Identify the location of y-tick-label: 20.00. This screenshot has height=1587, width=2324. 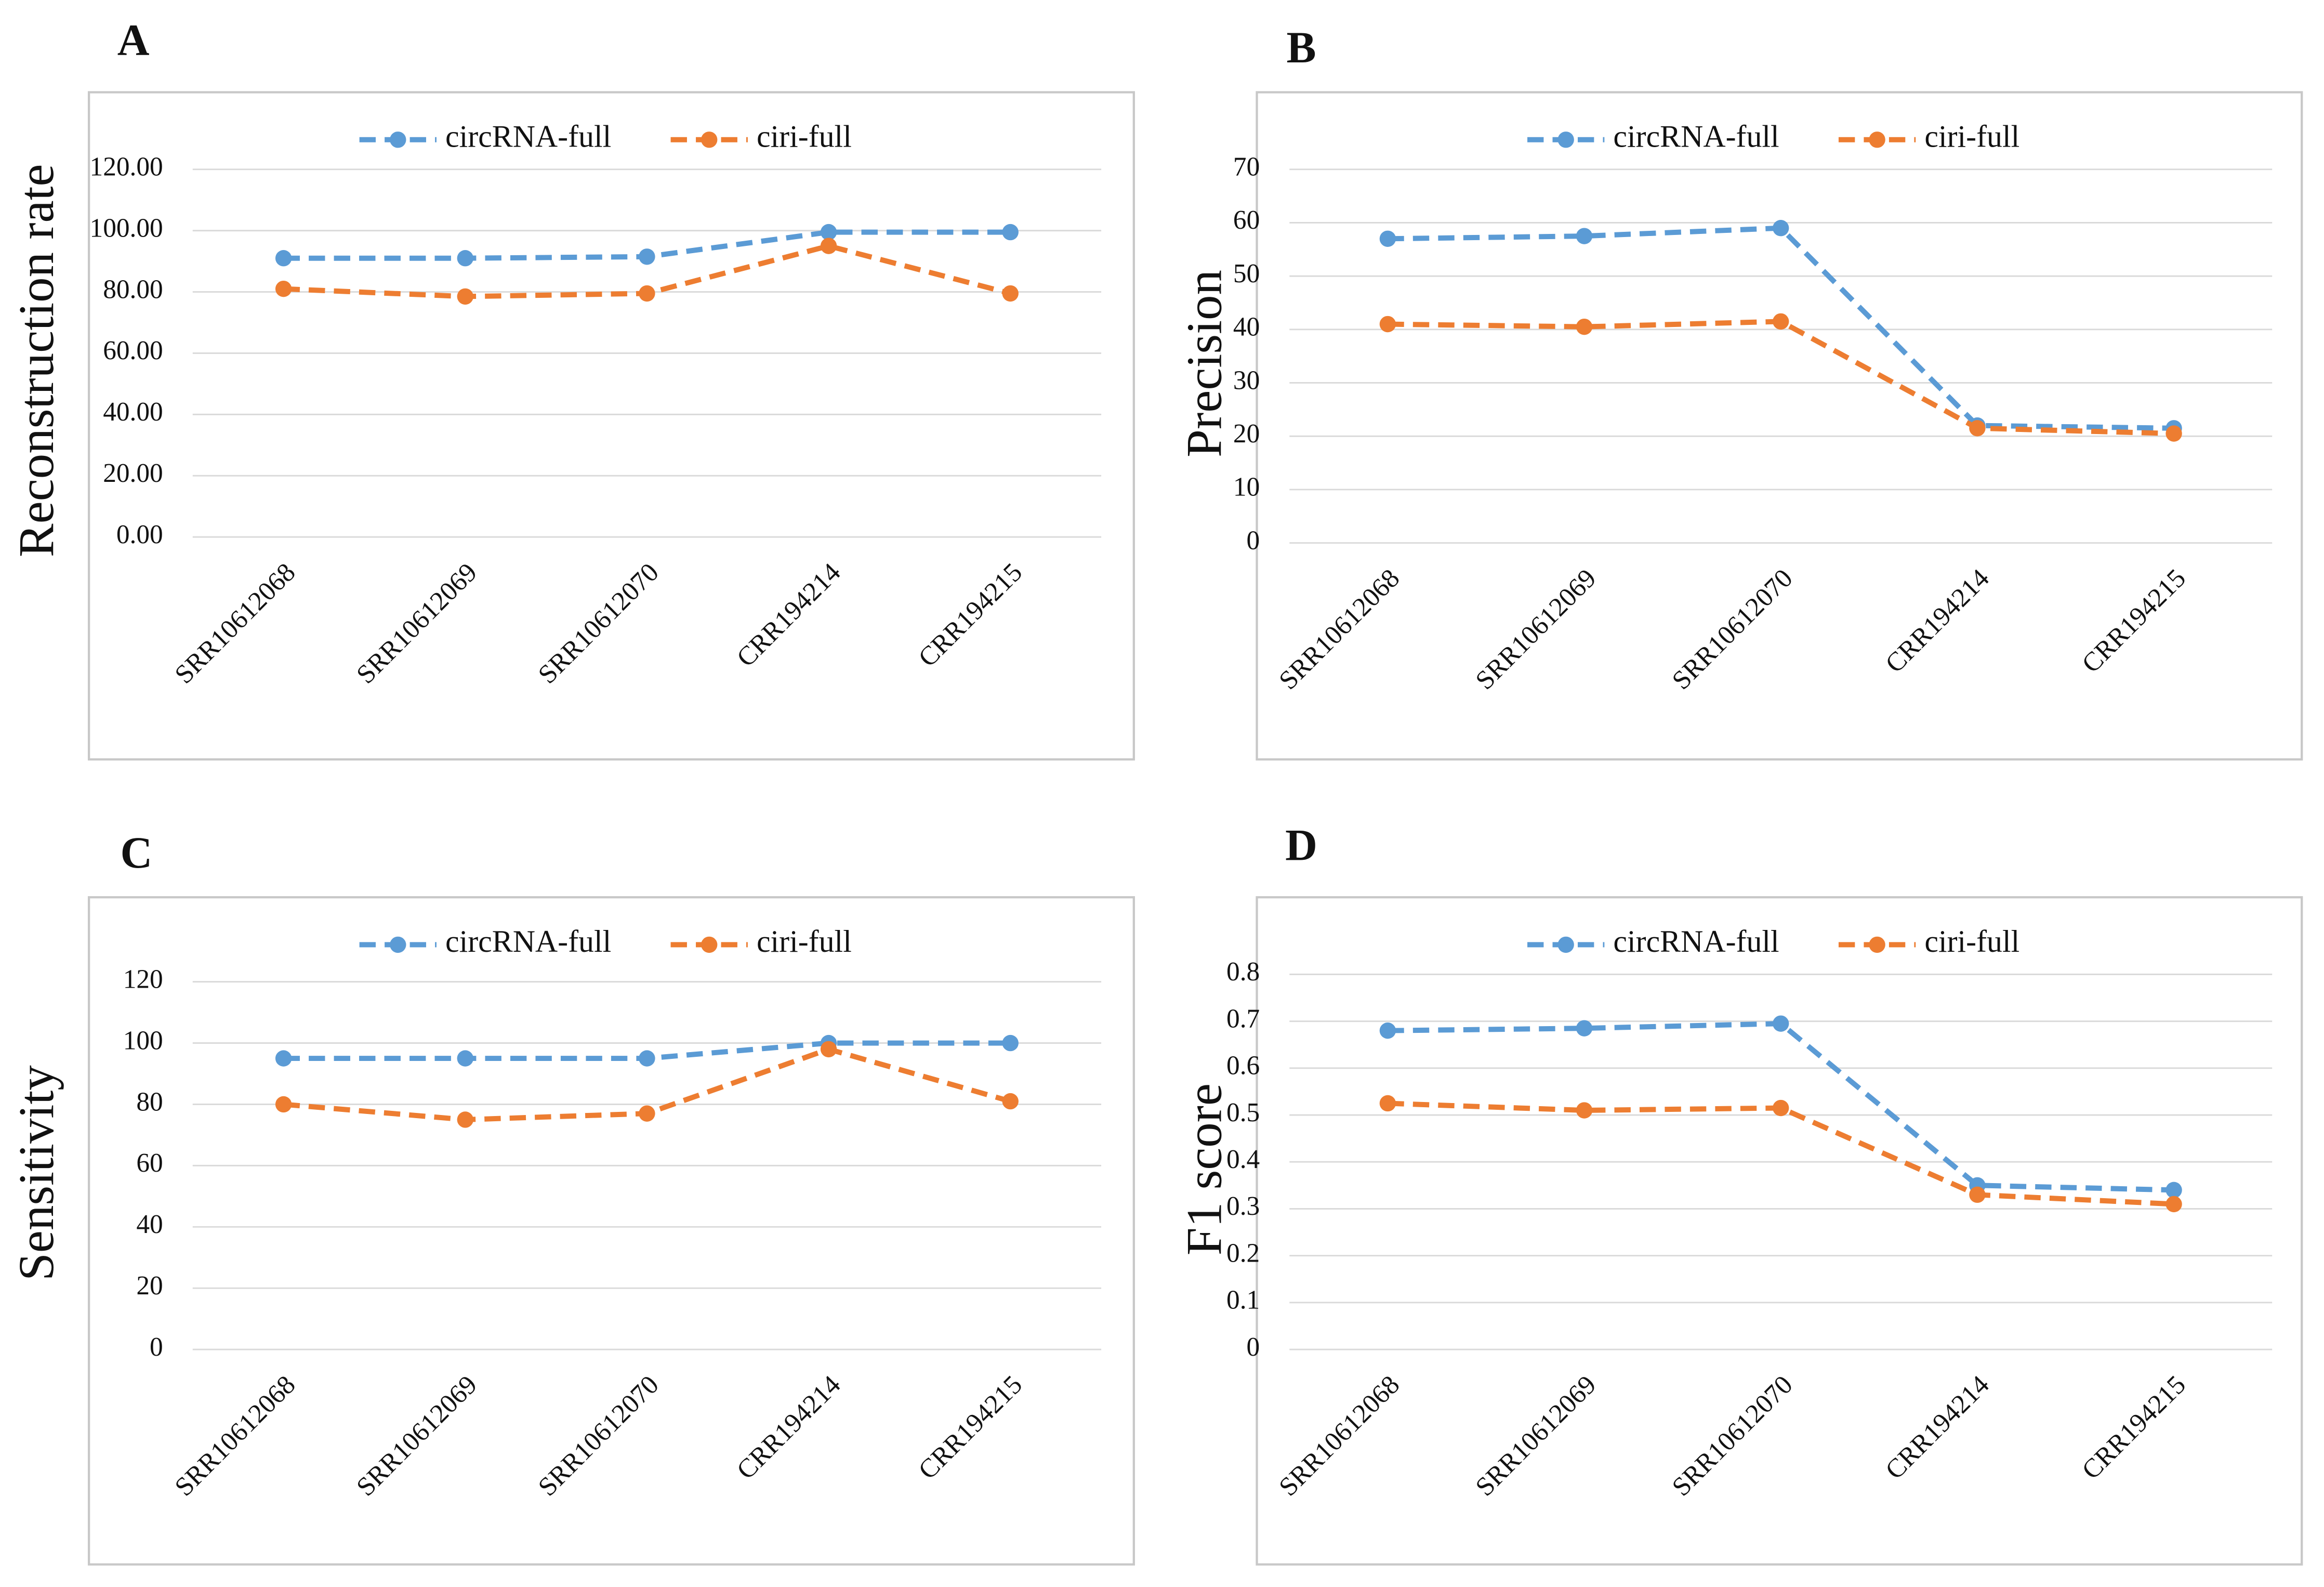
(133, 473).